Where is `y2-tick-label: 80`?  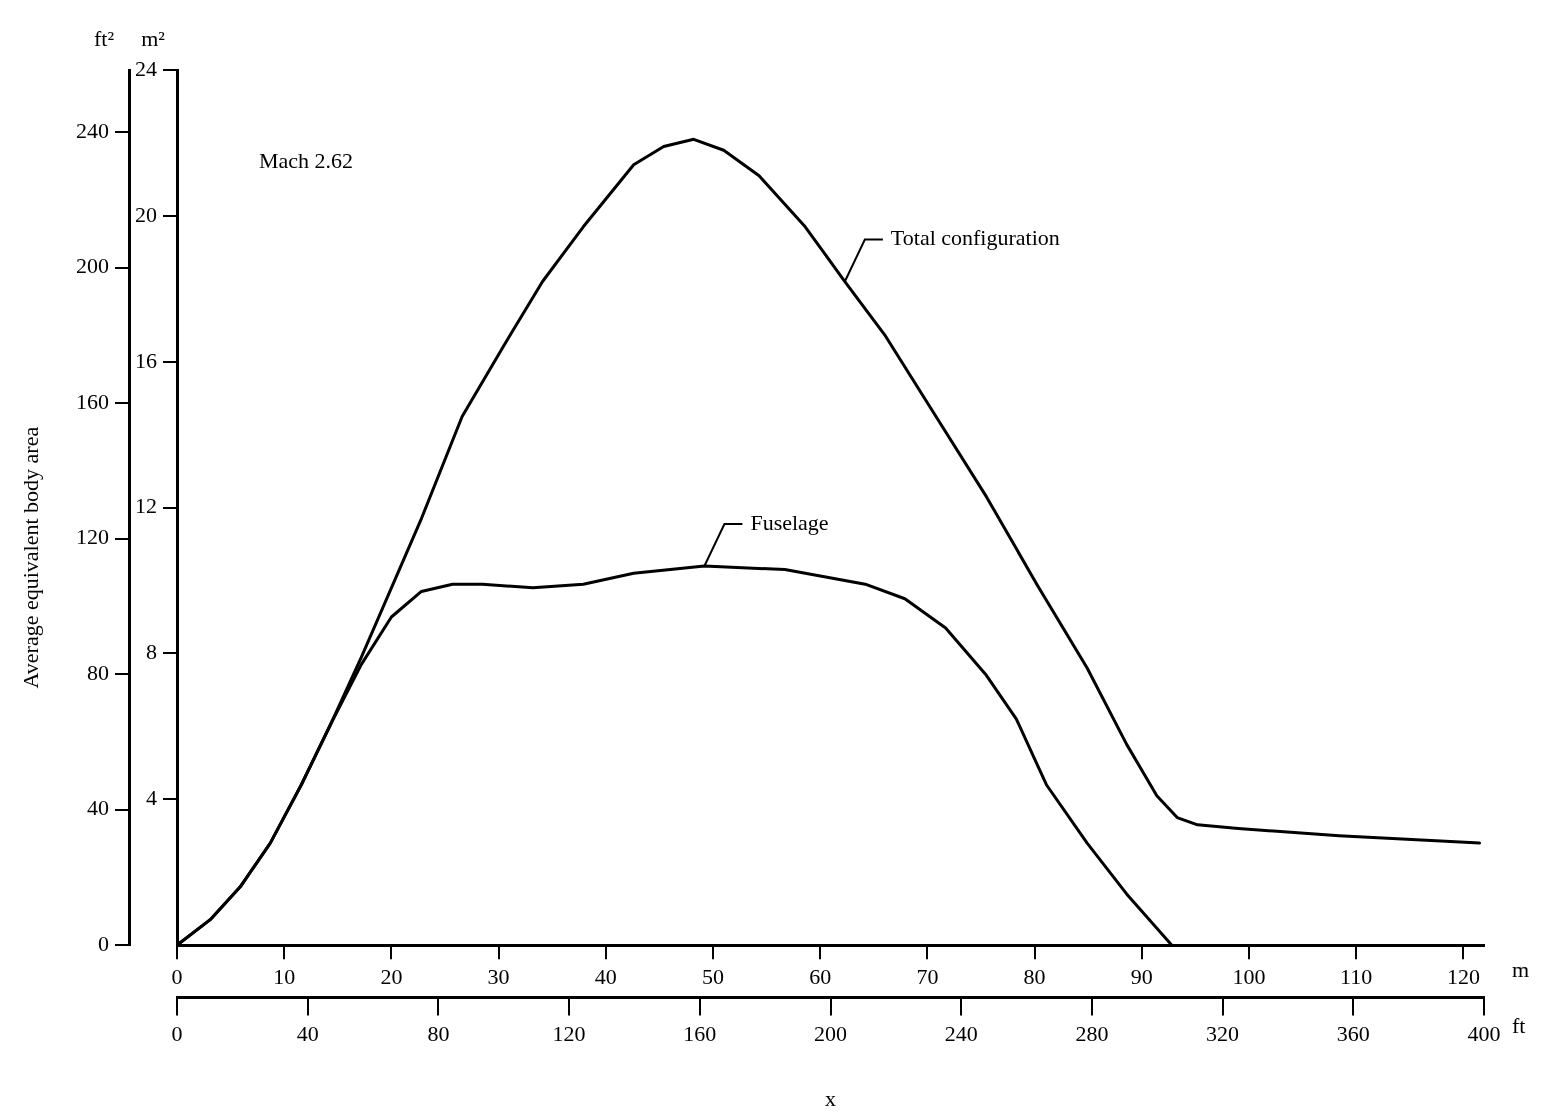
y2-tick-label: 80 is located at coordinates (98, 672).